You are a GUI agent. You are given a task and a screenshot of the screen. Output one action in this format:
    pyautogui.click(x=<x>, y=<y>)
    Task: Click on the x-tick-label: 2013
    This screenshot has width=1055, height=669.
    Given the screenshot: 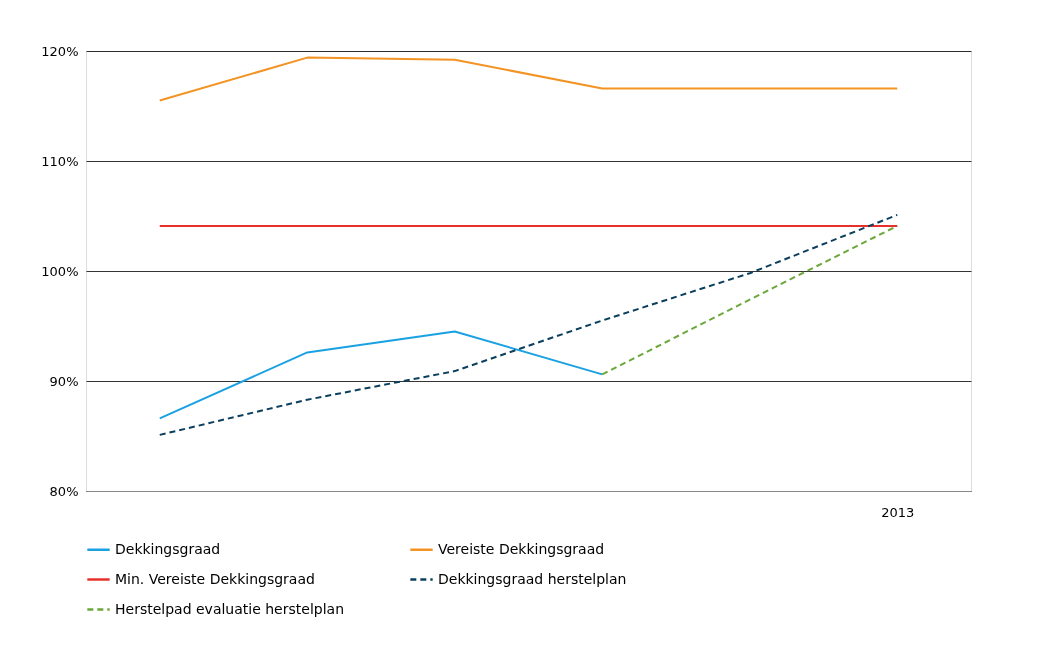 What is the action you would take?
    pyautogui.click(x=898, y=512)
    